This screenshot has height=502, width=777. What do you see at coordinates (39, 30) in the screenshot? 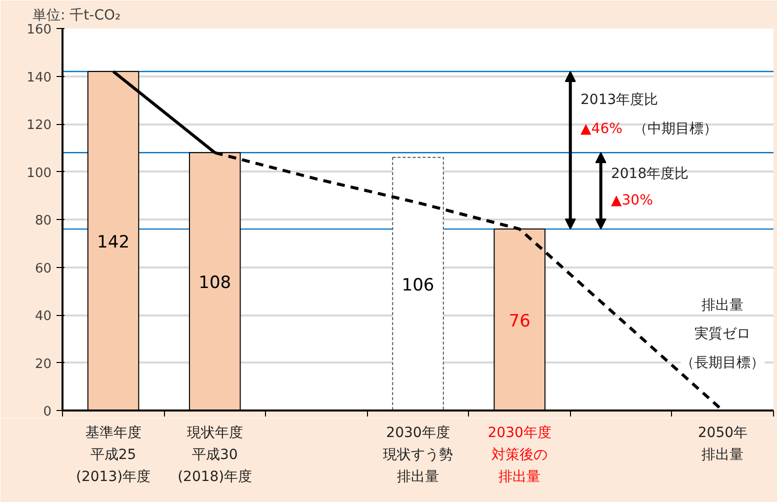
I see `y-tick-label: 160` at bounding box center [39, 30].